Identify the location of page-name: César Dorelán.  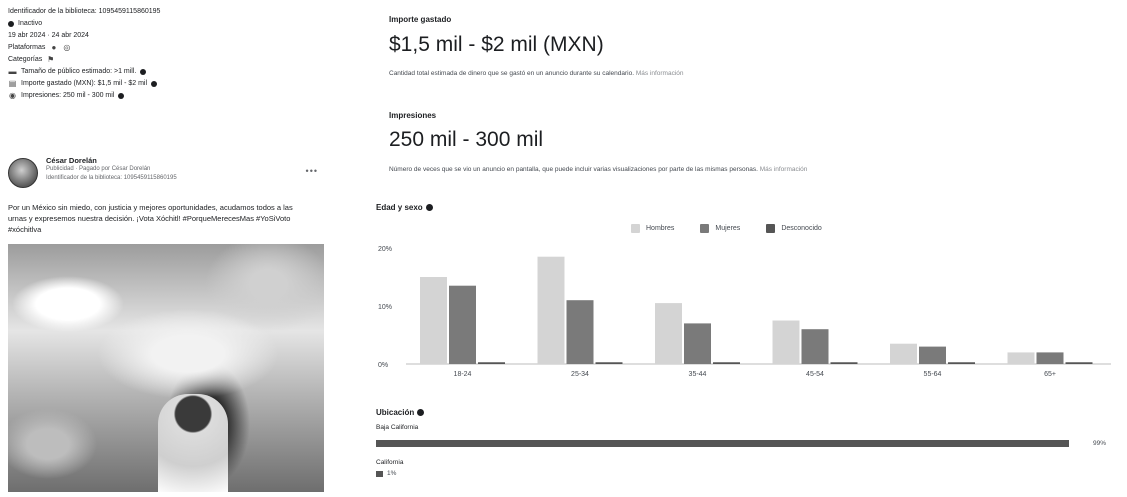
(71, 160).